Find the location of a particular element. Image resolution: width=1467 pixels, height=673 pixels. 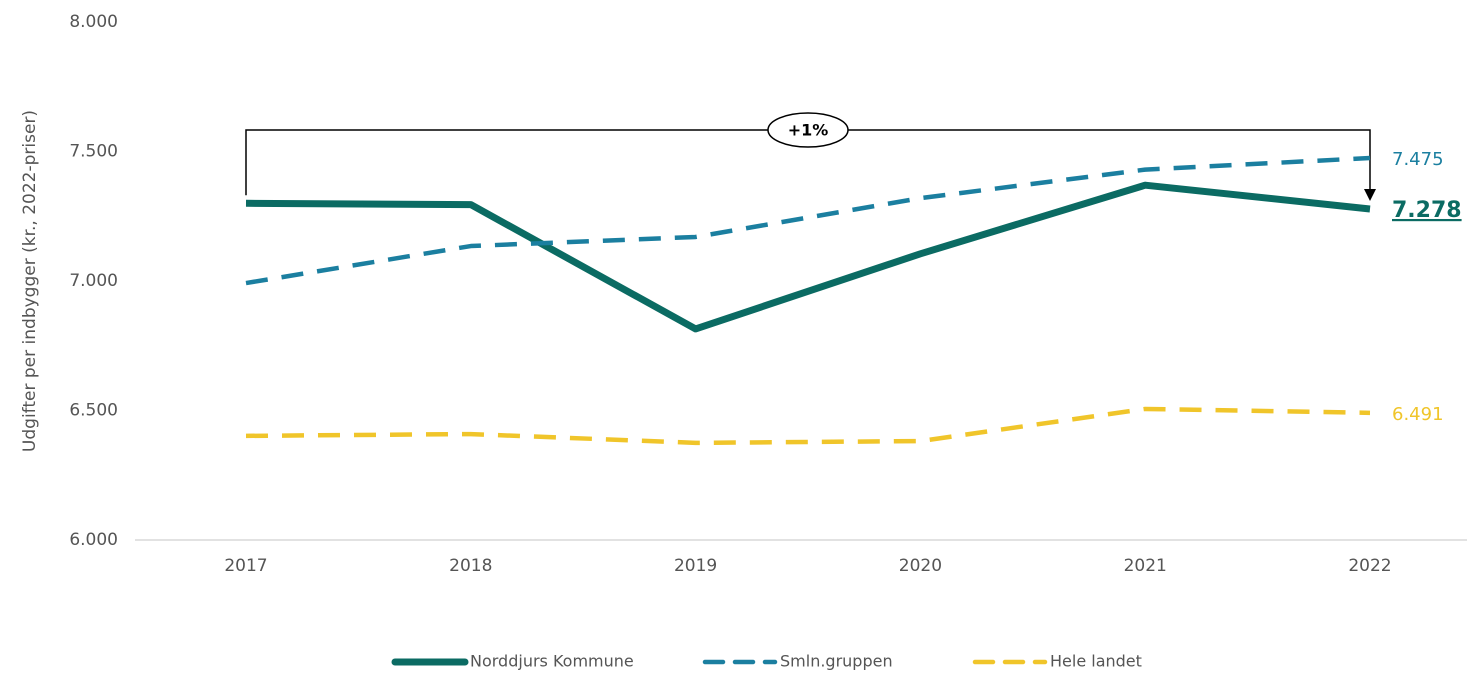

y-tick-label: 7.500 is located at coordinates (93, 152).